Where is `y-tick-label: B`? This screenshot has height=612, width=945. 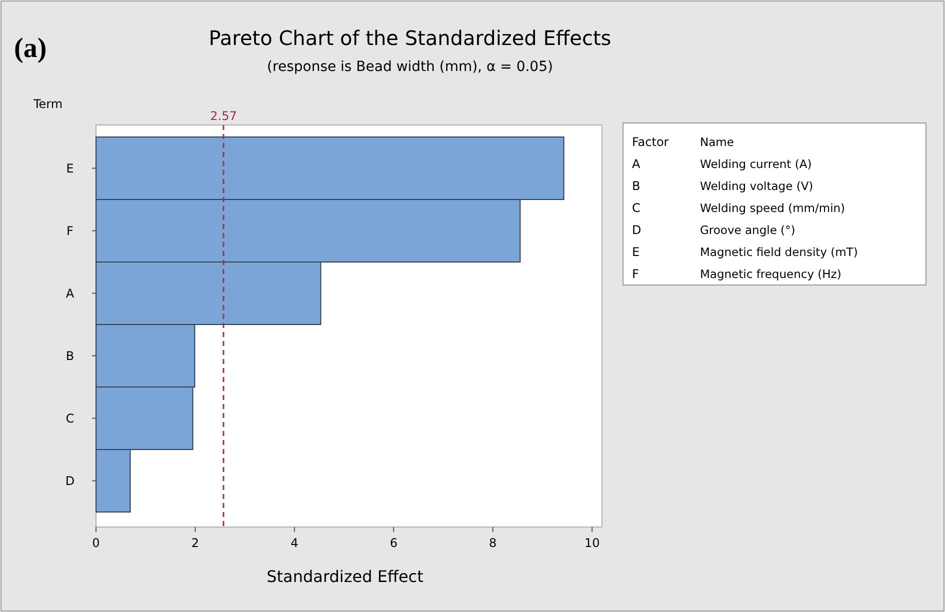
y-tick-label: B is located at coordinates (70, 355).